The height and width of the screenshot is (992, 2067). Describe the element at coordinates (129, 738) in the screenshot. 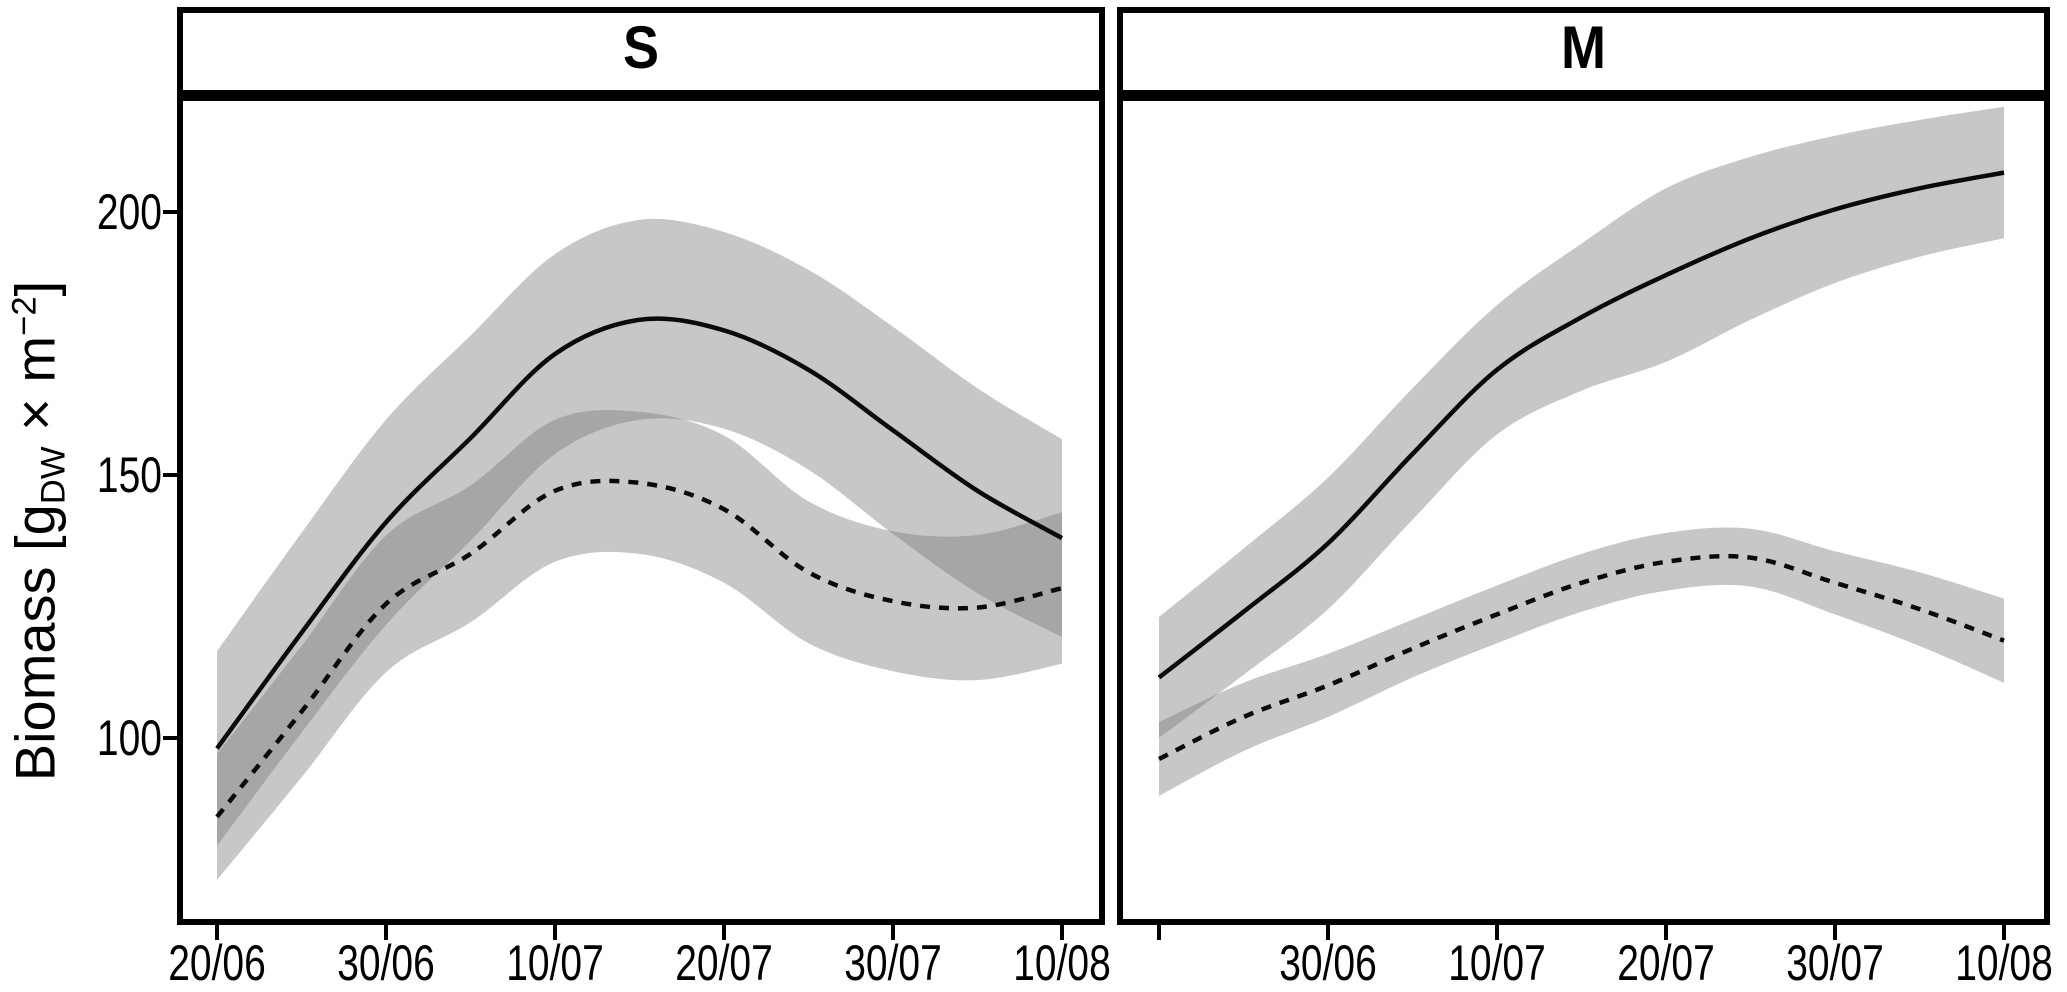

I see `y-axis-tick-label: 100` at that location.